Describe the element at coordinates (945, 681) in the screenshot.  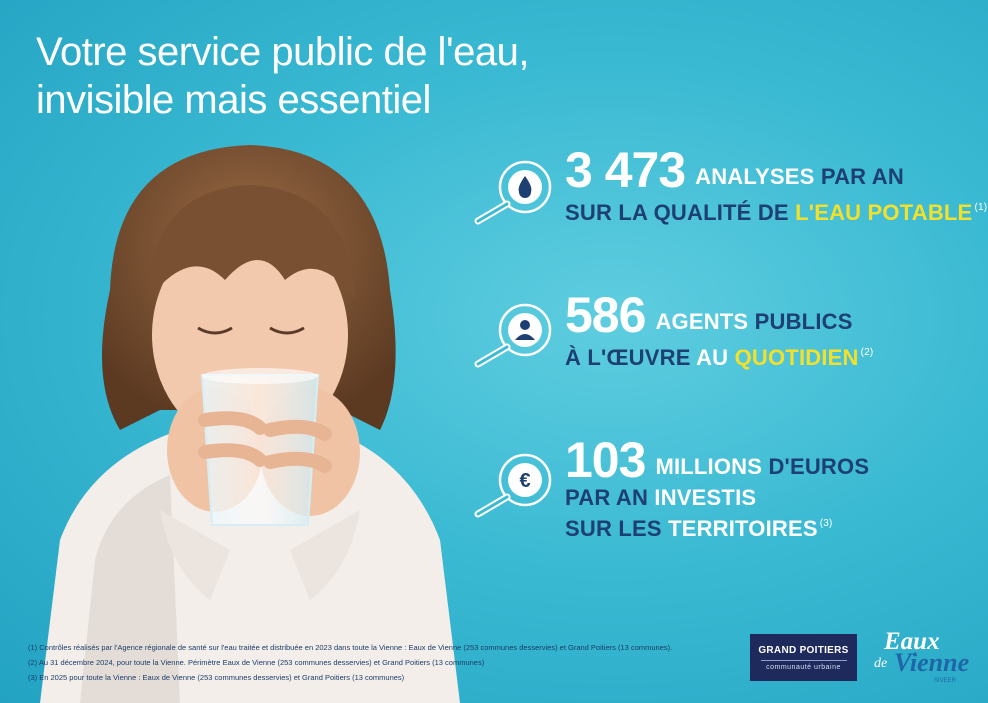
I see `logo-word-siveer: SIVEER` at that location.